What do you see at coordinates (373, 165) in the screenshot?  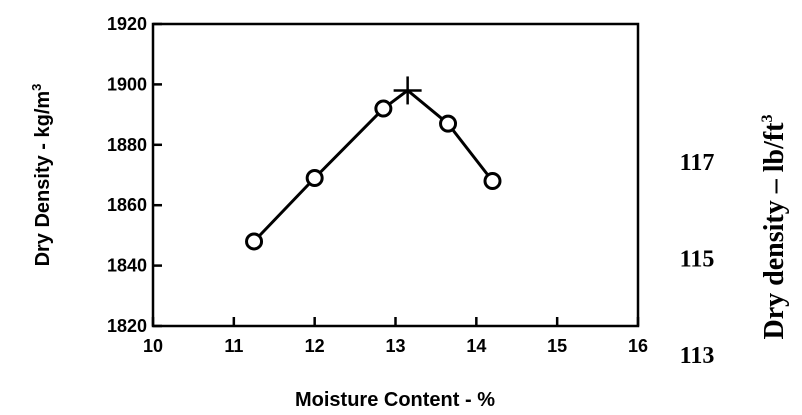 I see `compaction-curve` at bounding box center [373, 165].